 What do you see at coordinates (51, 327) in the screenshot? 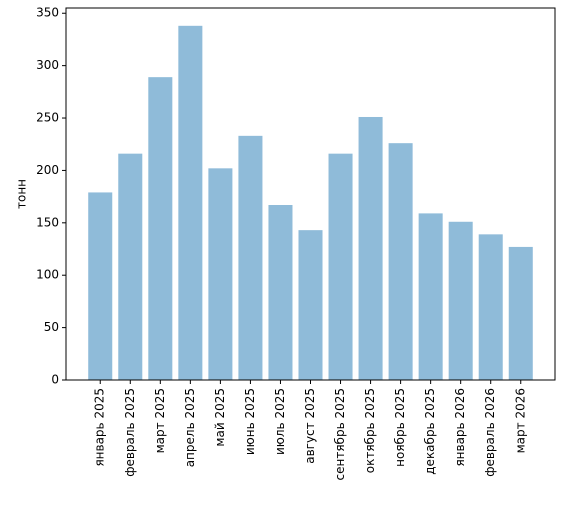
I see `y-tick-label: 50` at bounding box center [51, 327].